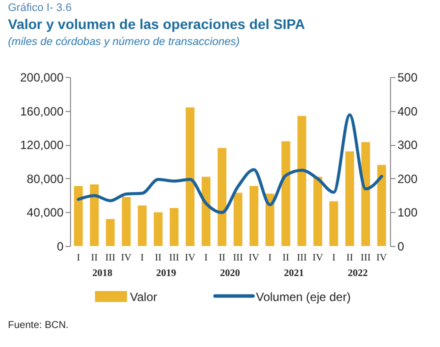  Describe the element at coordinates (40, 8) in the screenshot. I see `text: Gráfico I- 3.6` at that location.